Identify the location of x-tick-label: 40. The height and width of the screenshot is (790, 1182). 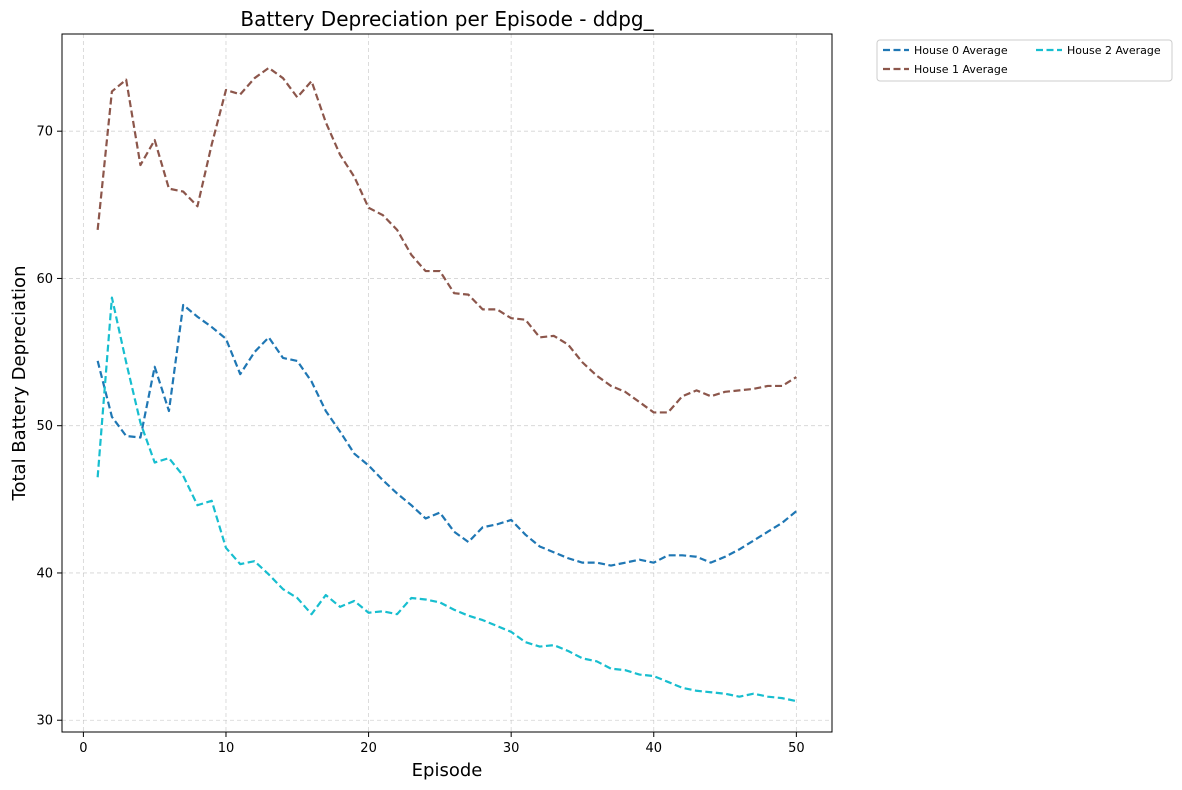
(653, 748).